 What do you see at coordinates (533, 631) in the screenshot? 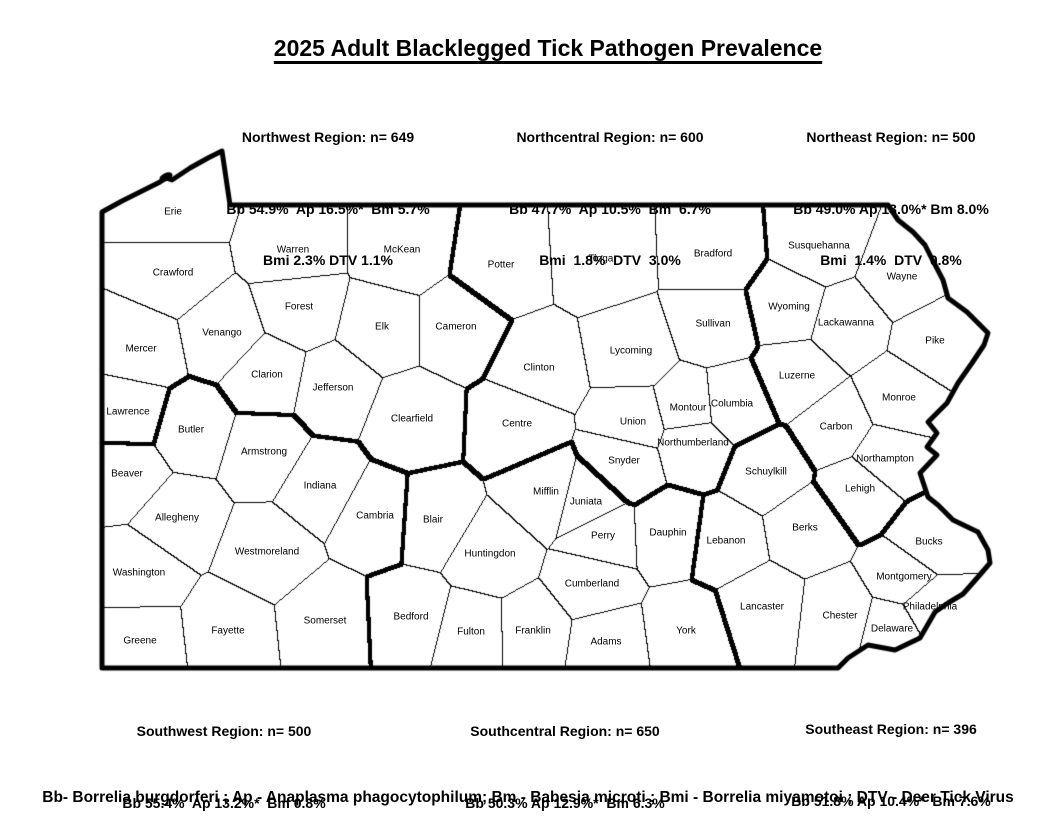
I see `county-label-franklin: Franklin` at bounding box center [533, 631].